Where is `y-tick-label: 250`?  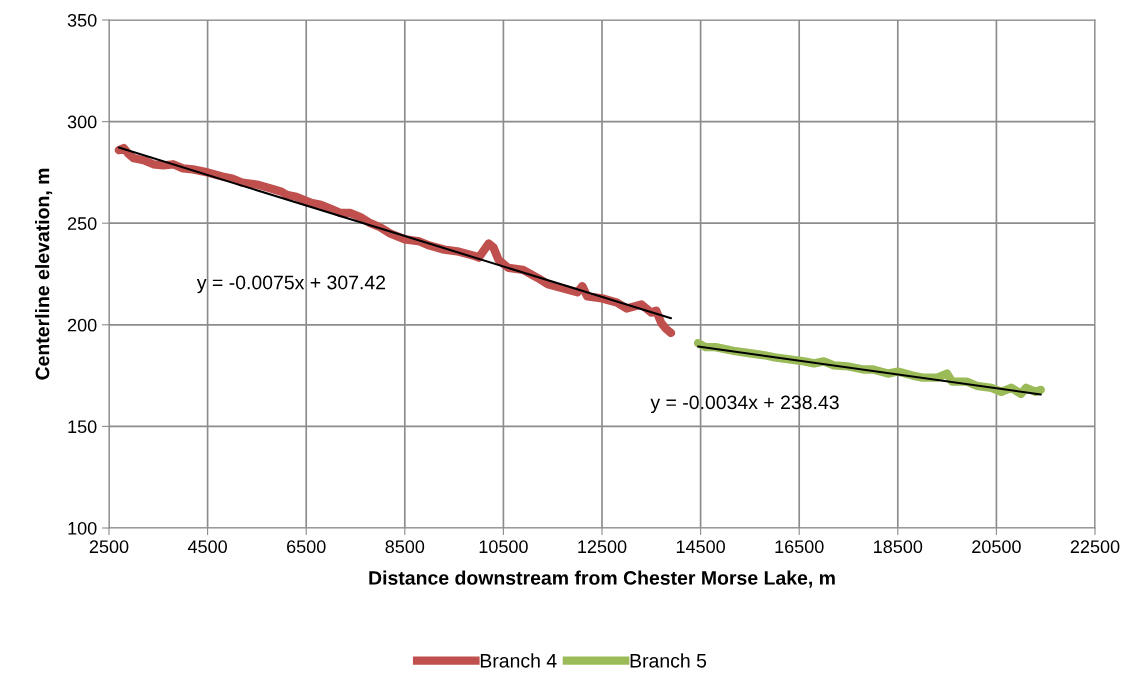
y-tick-label: 250 is located at coordinates (82, 223).